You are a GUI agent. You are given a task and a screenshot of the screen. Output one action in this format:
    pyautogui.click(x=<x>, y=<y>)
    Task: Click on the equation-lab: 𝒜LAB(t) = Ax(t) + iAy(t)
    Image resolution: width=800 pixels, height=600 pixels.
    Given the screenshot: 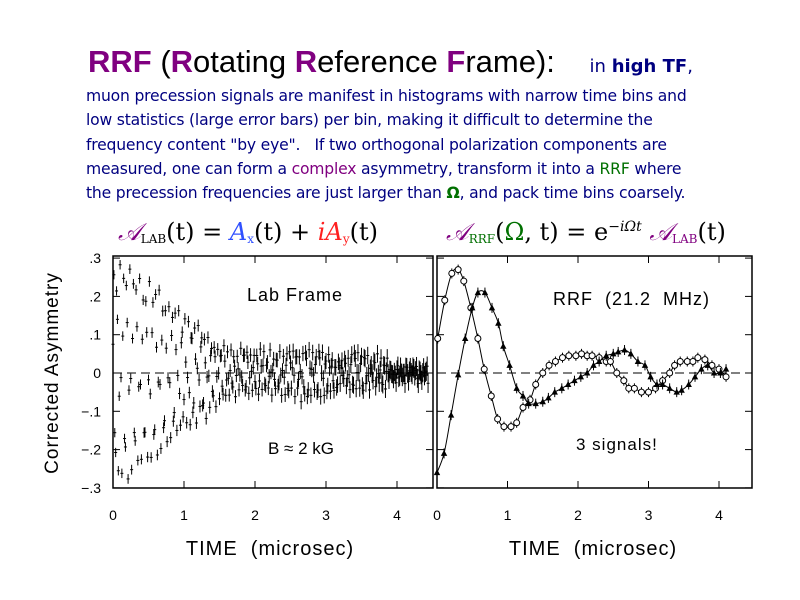 What is the action you would take?
    pyautogui.click(x=248, y=232)
    